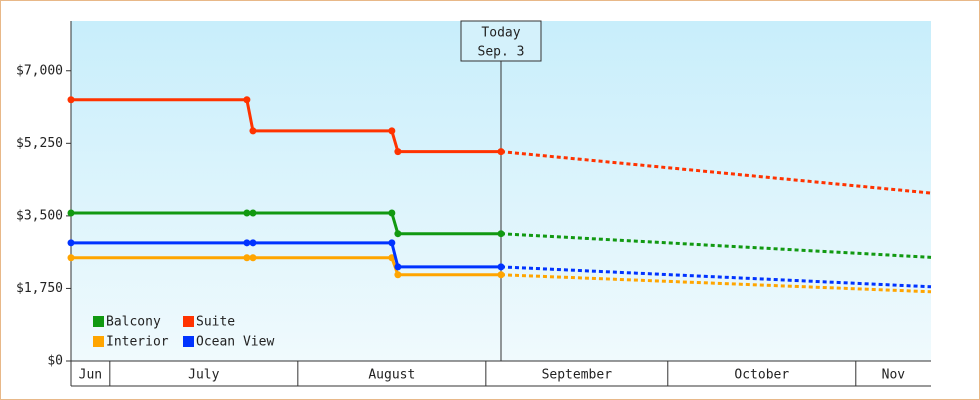 Image resolution: width=980 pixels, height=400 pixels. What do you see at coordinates (500, 33) in the screenshot?
I see `today-label: Today` at bounding box center [500, 33].